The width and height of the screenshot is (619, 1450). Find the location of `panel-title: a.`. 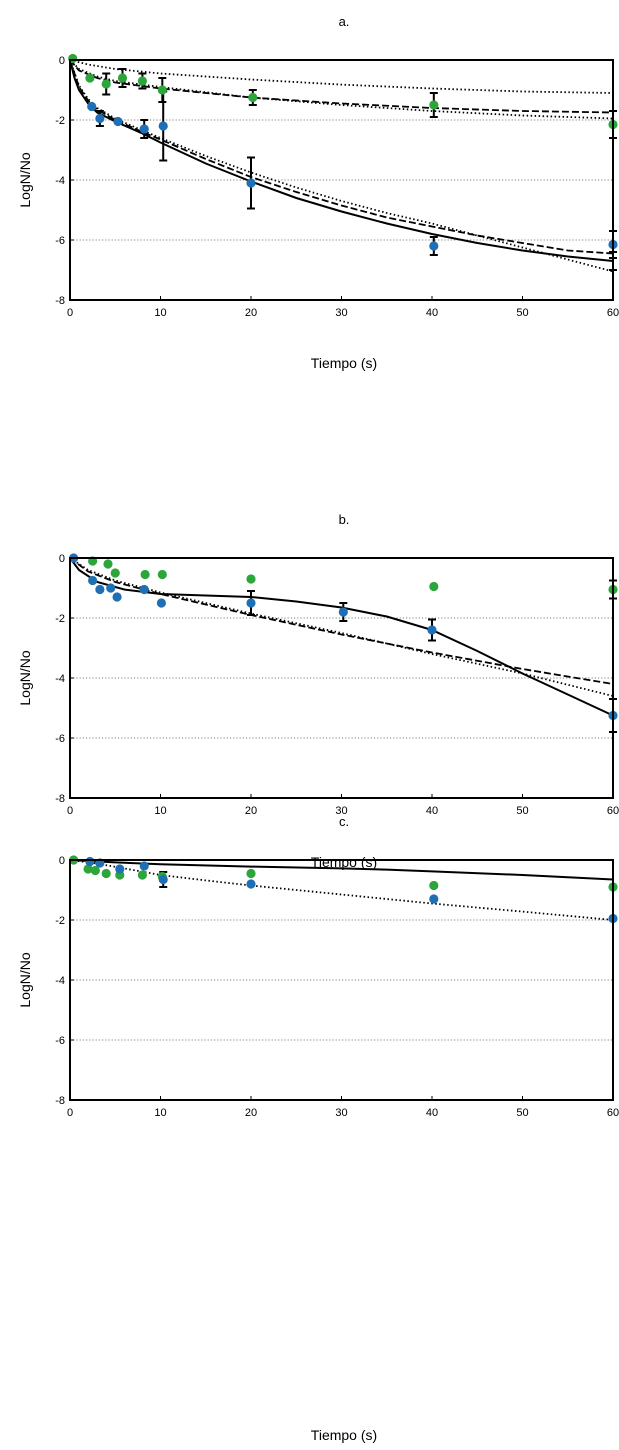

panel-title: a. is located at coordinates (344, 21).